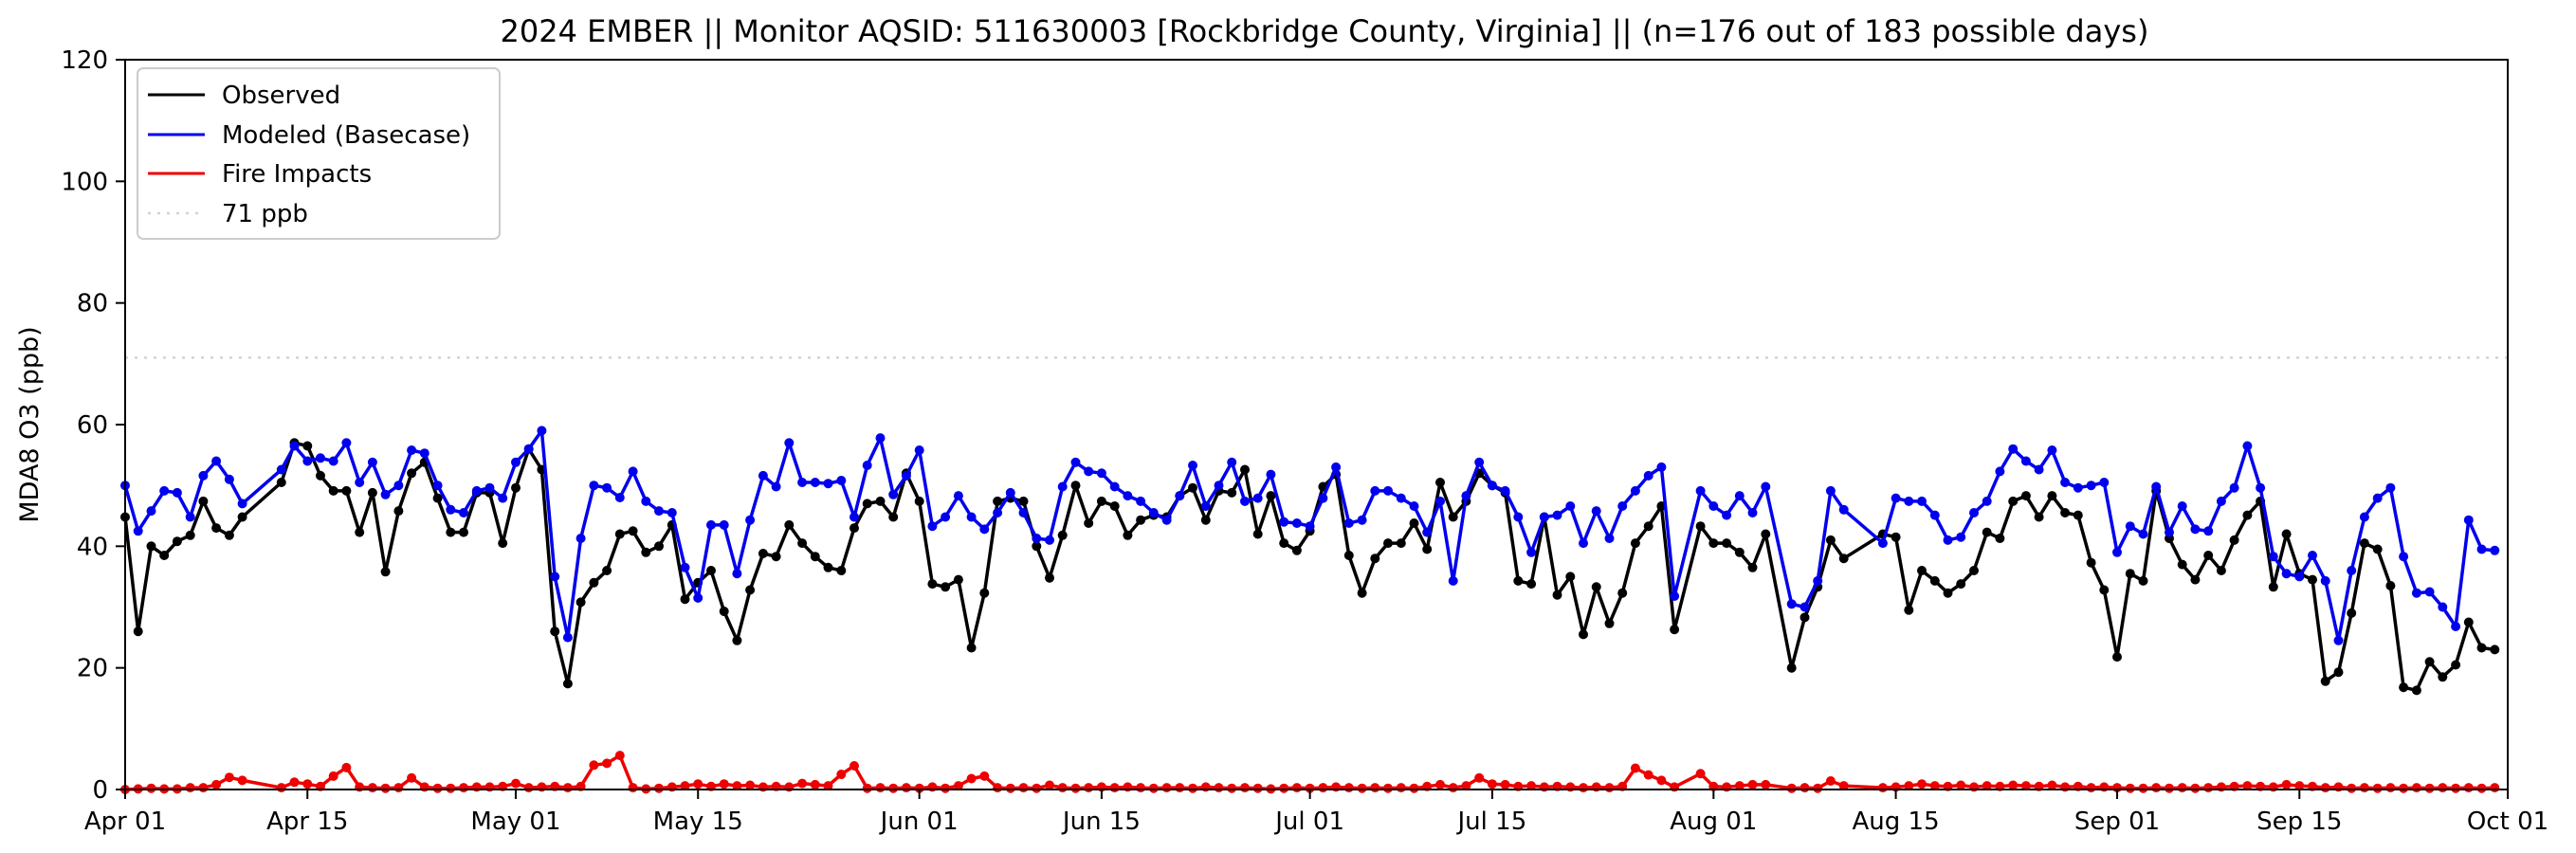 The width and height of the screenshot is (2576, 853). I want to click on y-tick-label: 100, so click(84, 182).